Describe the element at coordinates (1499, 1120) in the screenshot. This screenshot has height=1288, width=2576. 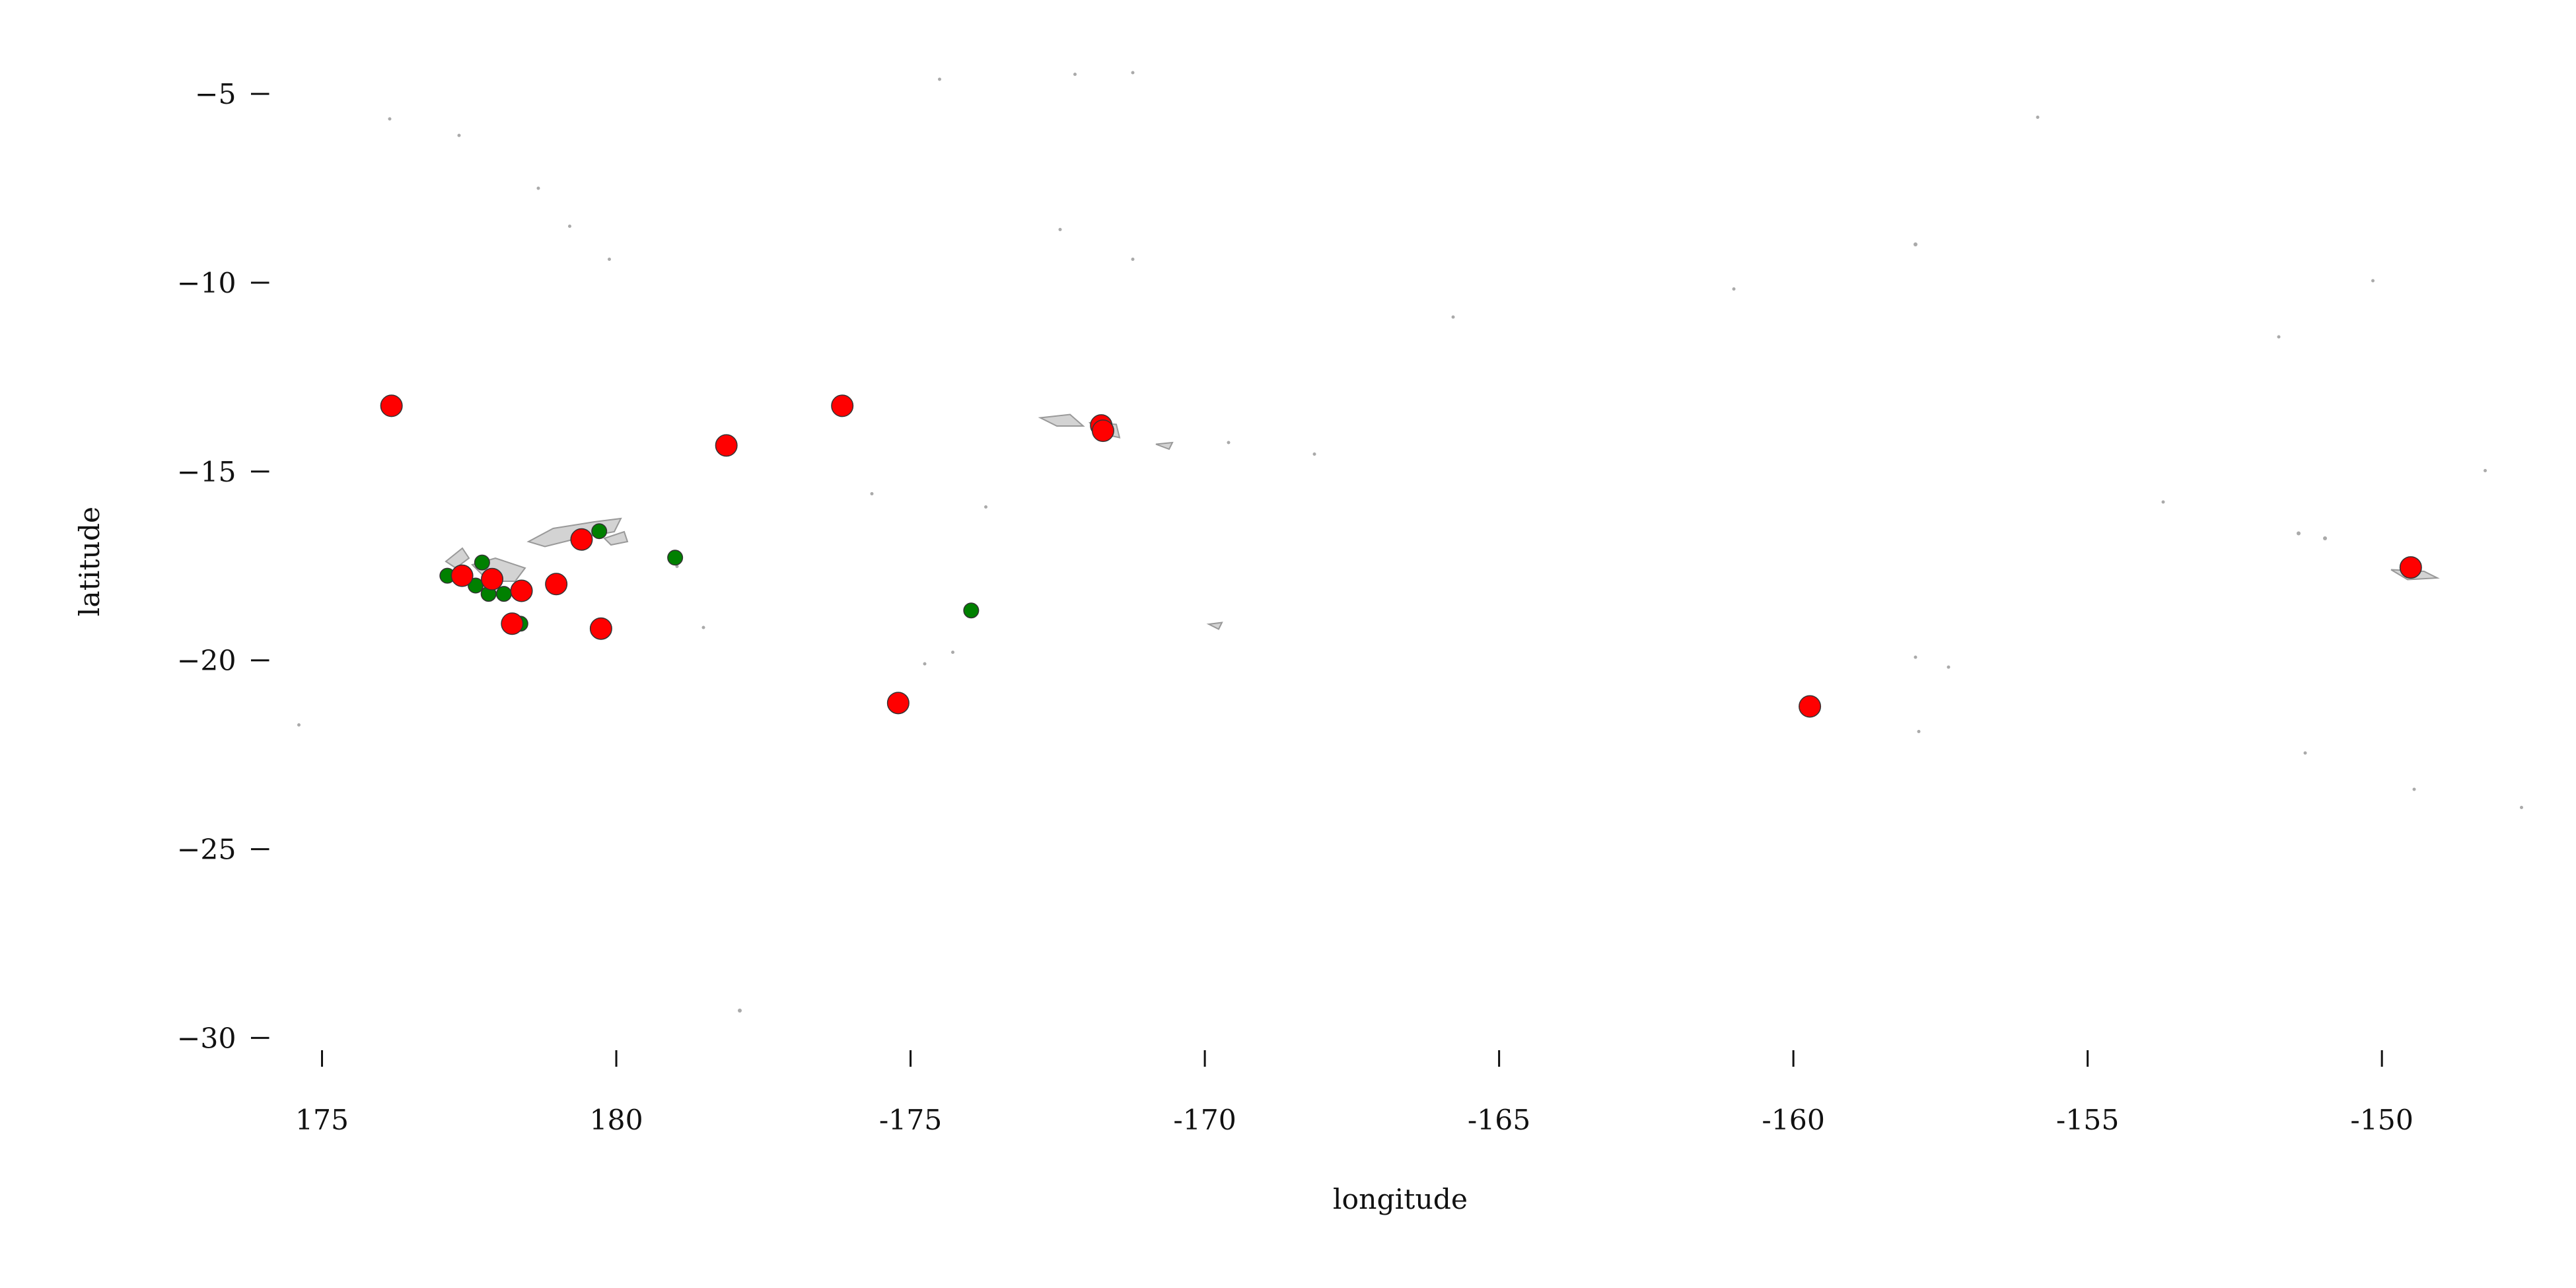
I see `x-tick-label: -165` at that location.